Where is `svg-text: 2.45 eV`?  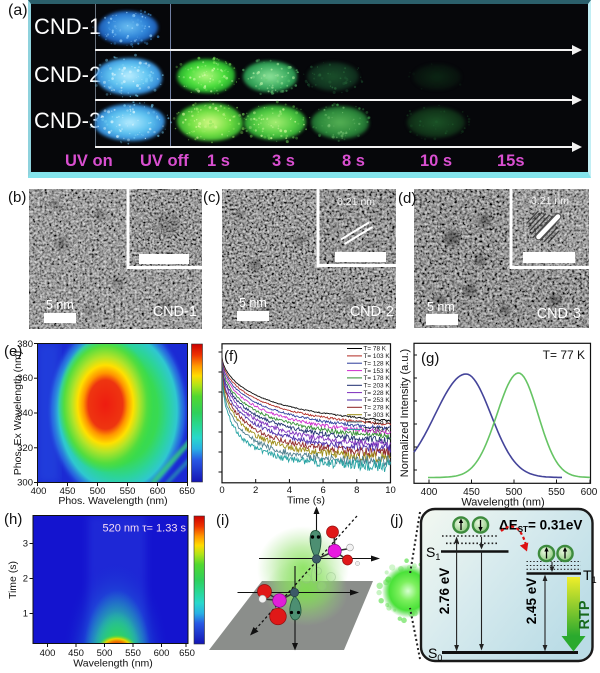 svg-text: 2.45 eV is located at coordinates (531, 601).